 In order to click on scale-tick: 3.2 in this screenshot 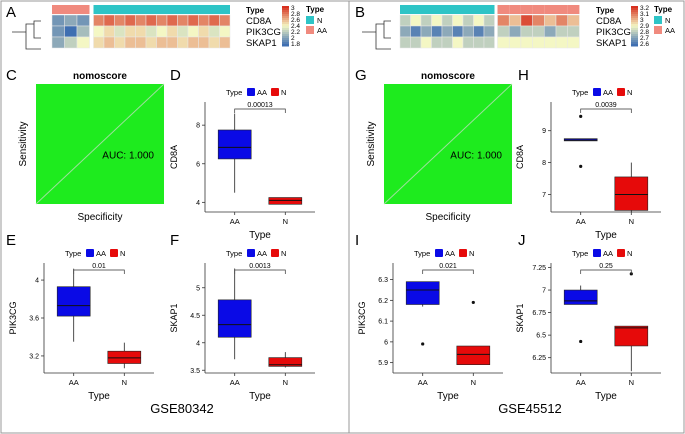, I will do `click(644, 8)`.